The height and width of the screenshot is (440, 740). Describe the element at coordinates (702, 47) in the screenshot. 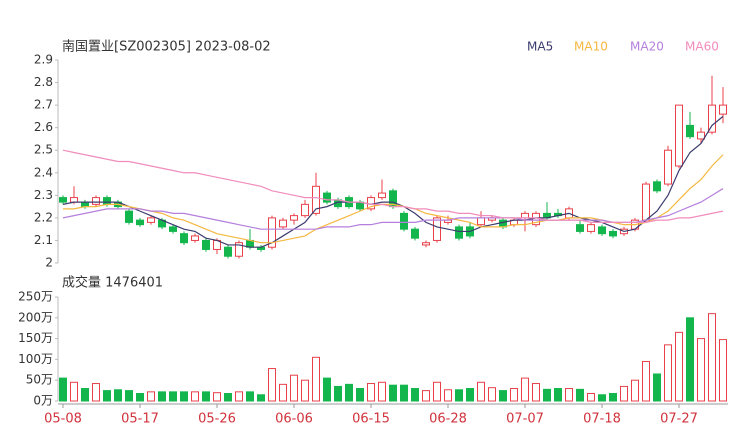

I see `legend-label: MA60` at that location.